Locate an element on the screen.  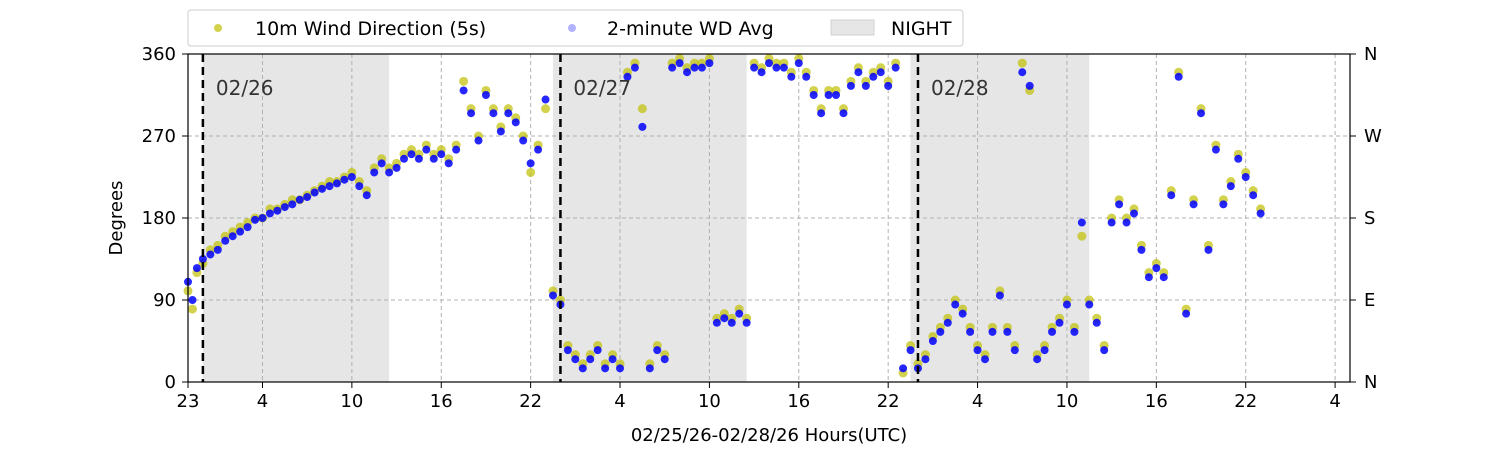
legend-frame is located at coordinates (575, 28).